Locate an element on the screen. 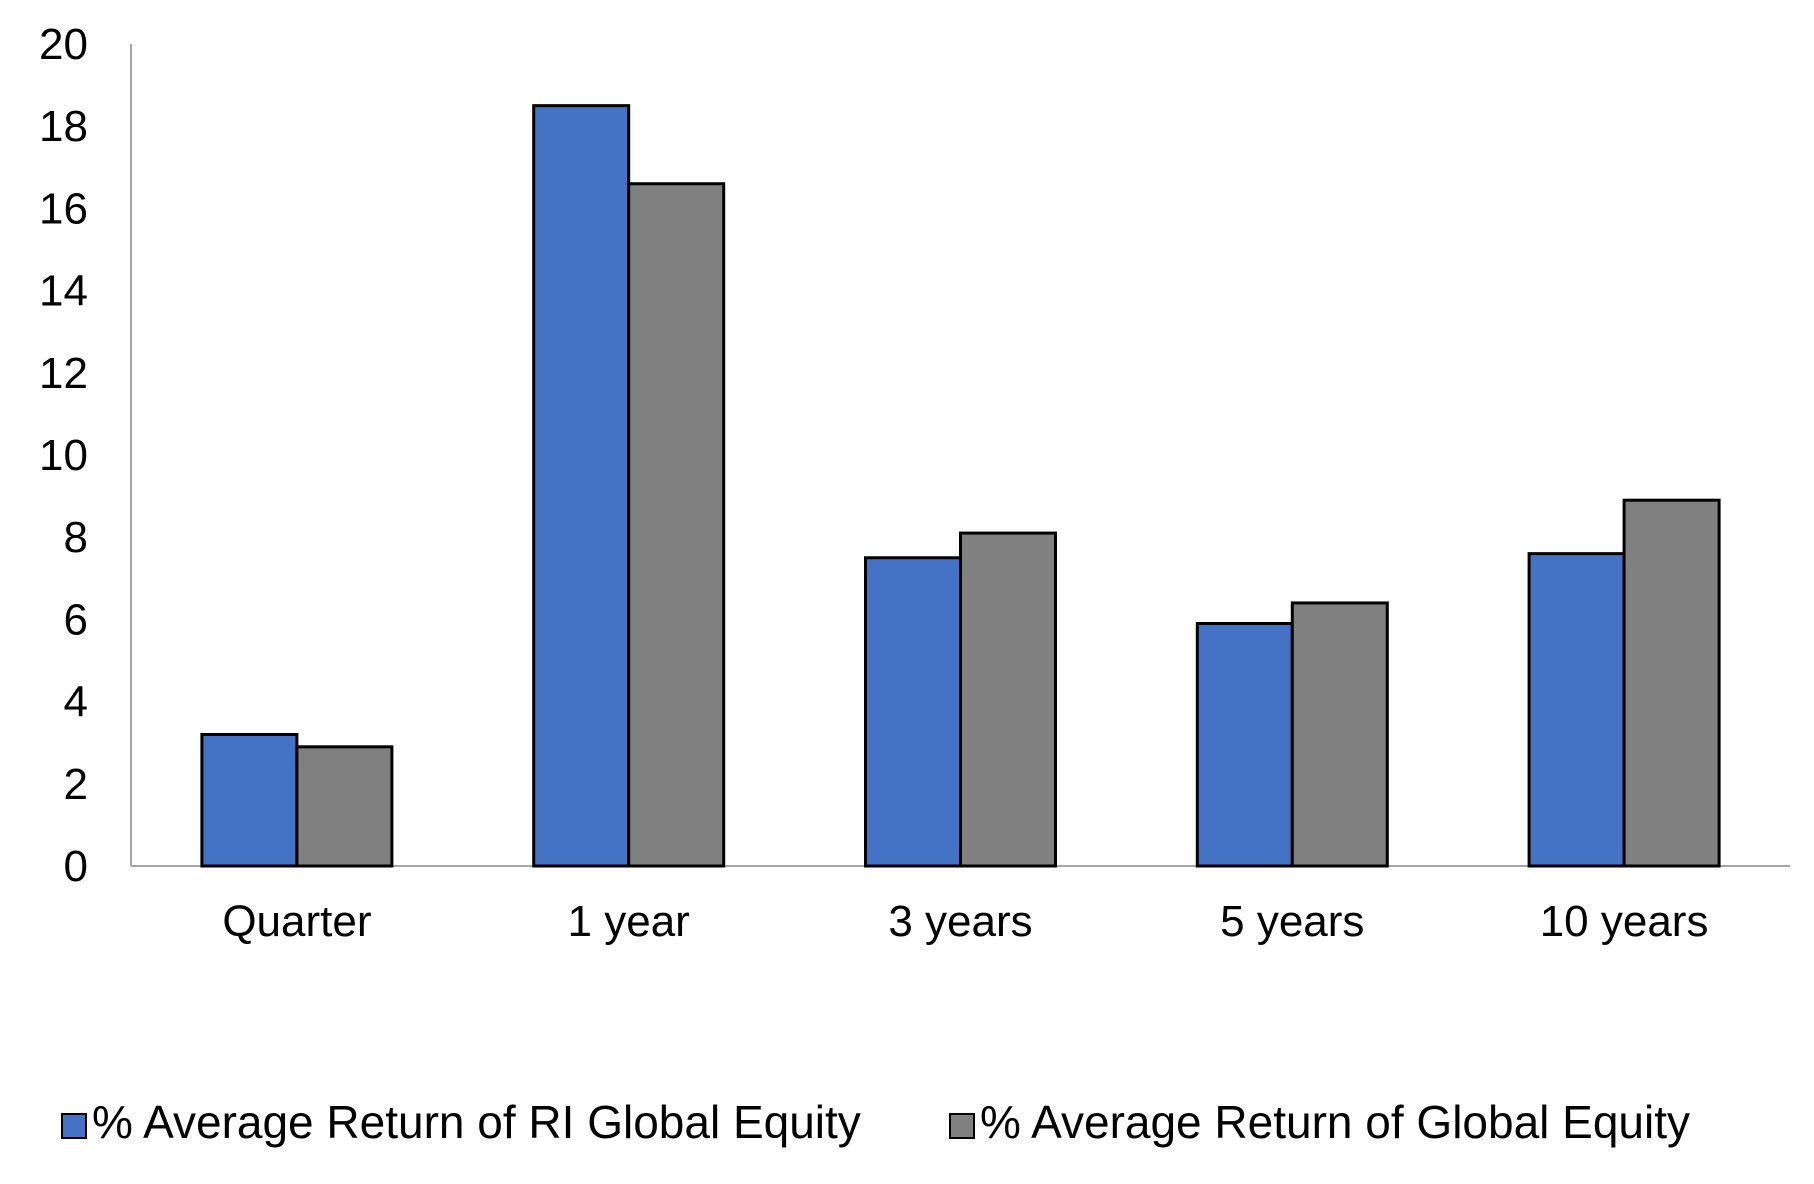  x-category-label: 3 years is located at coordinates (960, 921).